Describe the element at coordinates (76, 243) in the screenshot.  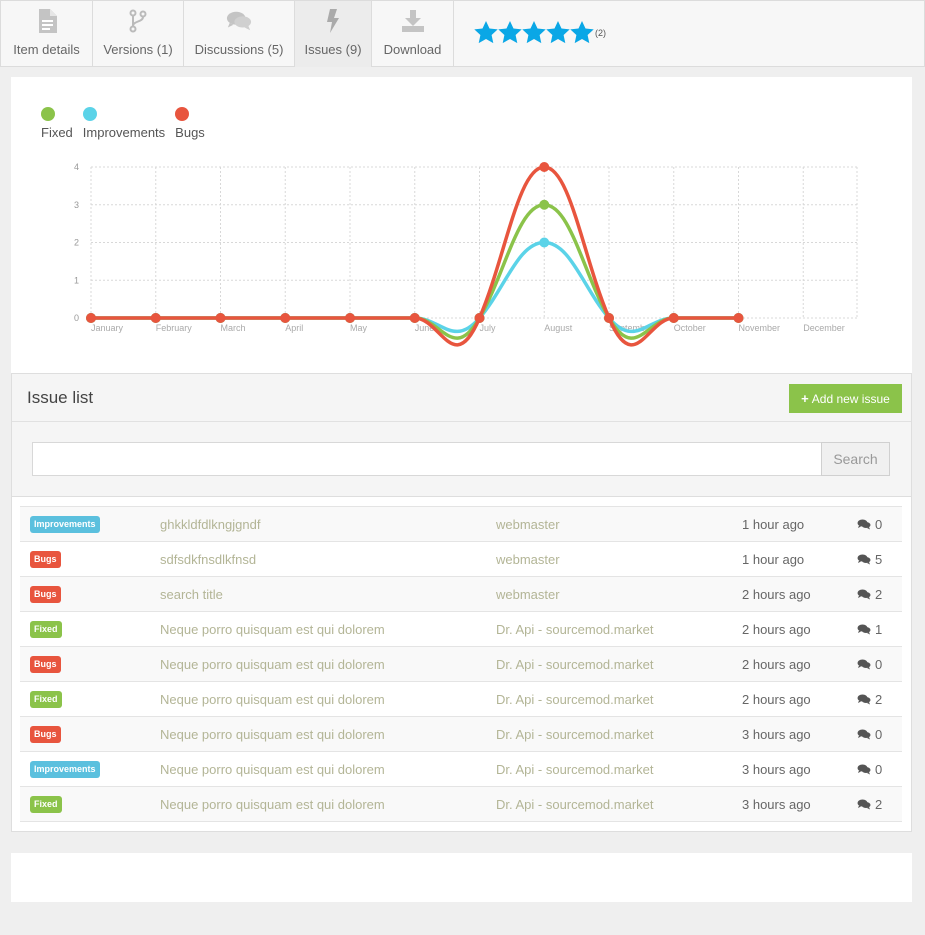
I see `y-tick-label: 2` at that location.